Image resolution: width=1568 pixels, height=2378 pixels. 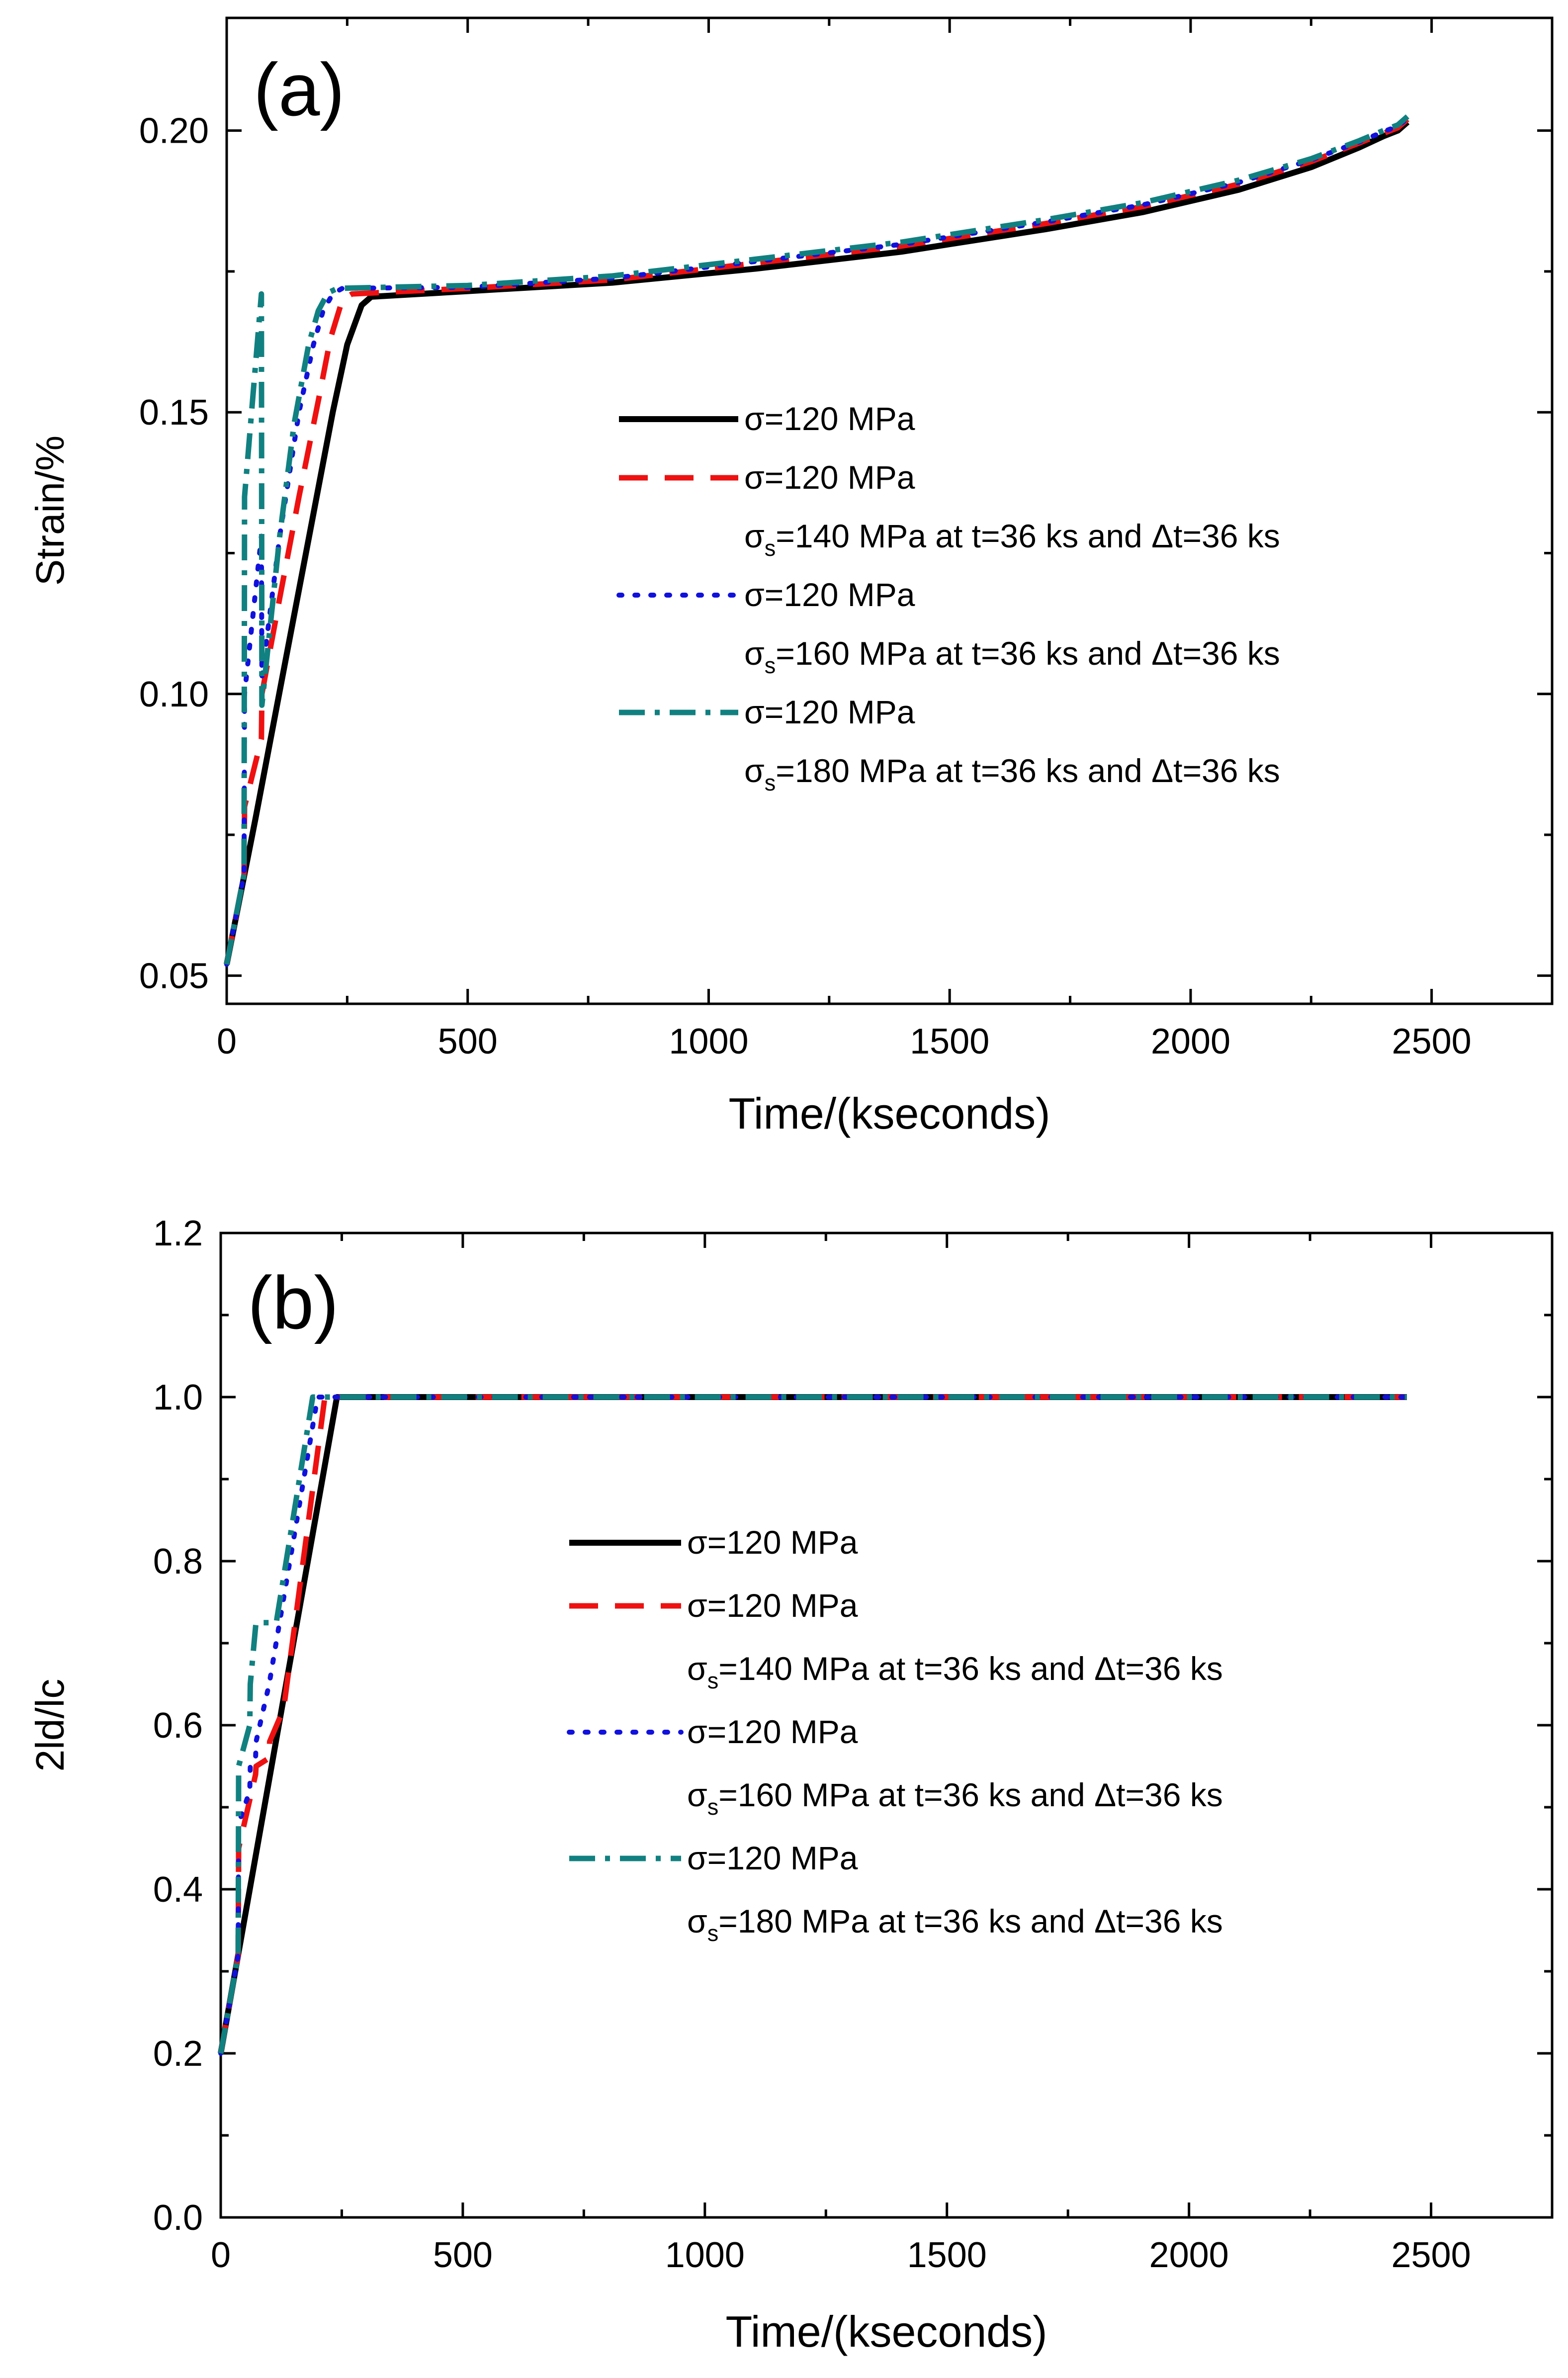 What do you see at coordinates (178, 2218) in the screenshot?
I see `y-tick-label: 0.0` at bounding box center [178, 2218].